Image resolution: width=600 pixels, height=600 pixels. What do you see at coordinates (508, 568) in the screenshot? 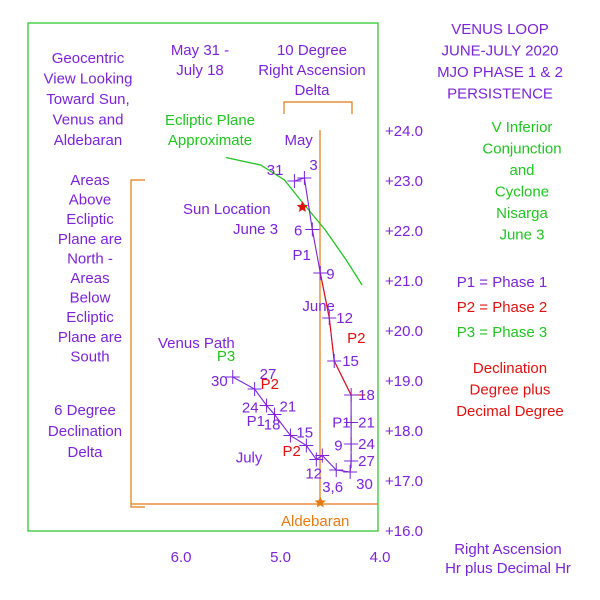
I see `x-axis-title-line: Hr plus Decimal Hr` at bounding box center [508, 568].